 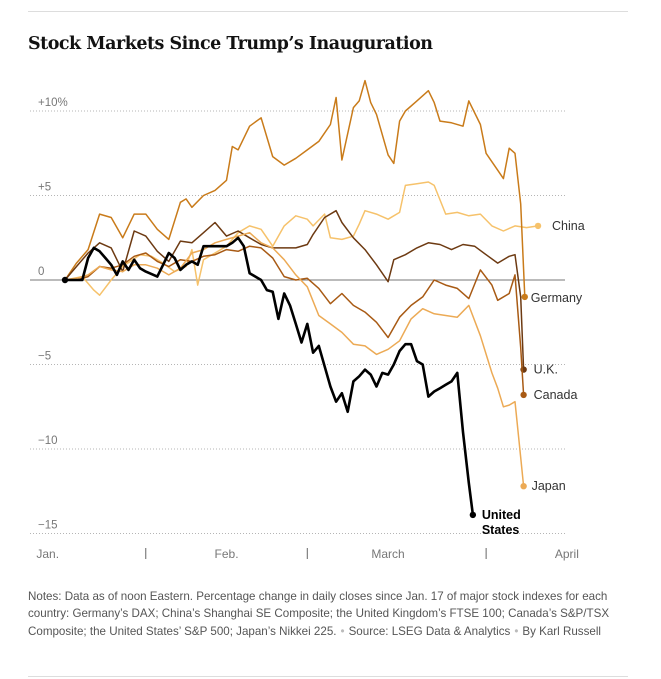 I want to click on x-tick-label: Jan., so click(x=47, y=554).